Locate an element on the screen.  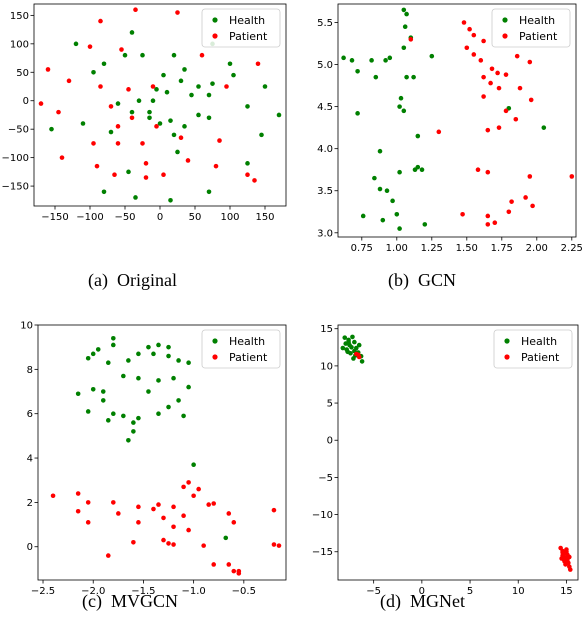
y-tick-label: 2 is located at coordinates (30, 503).